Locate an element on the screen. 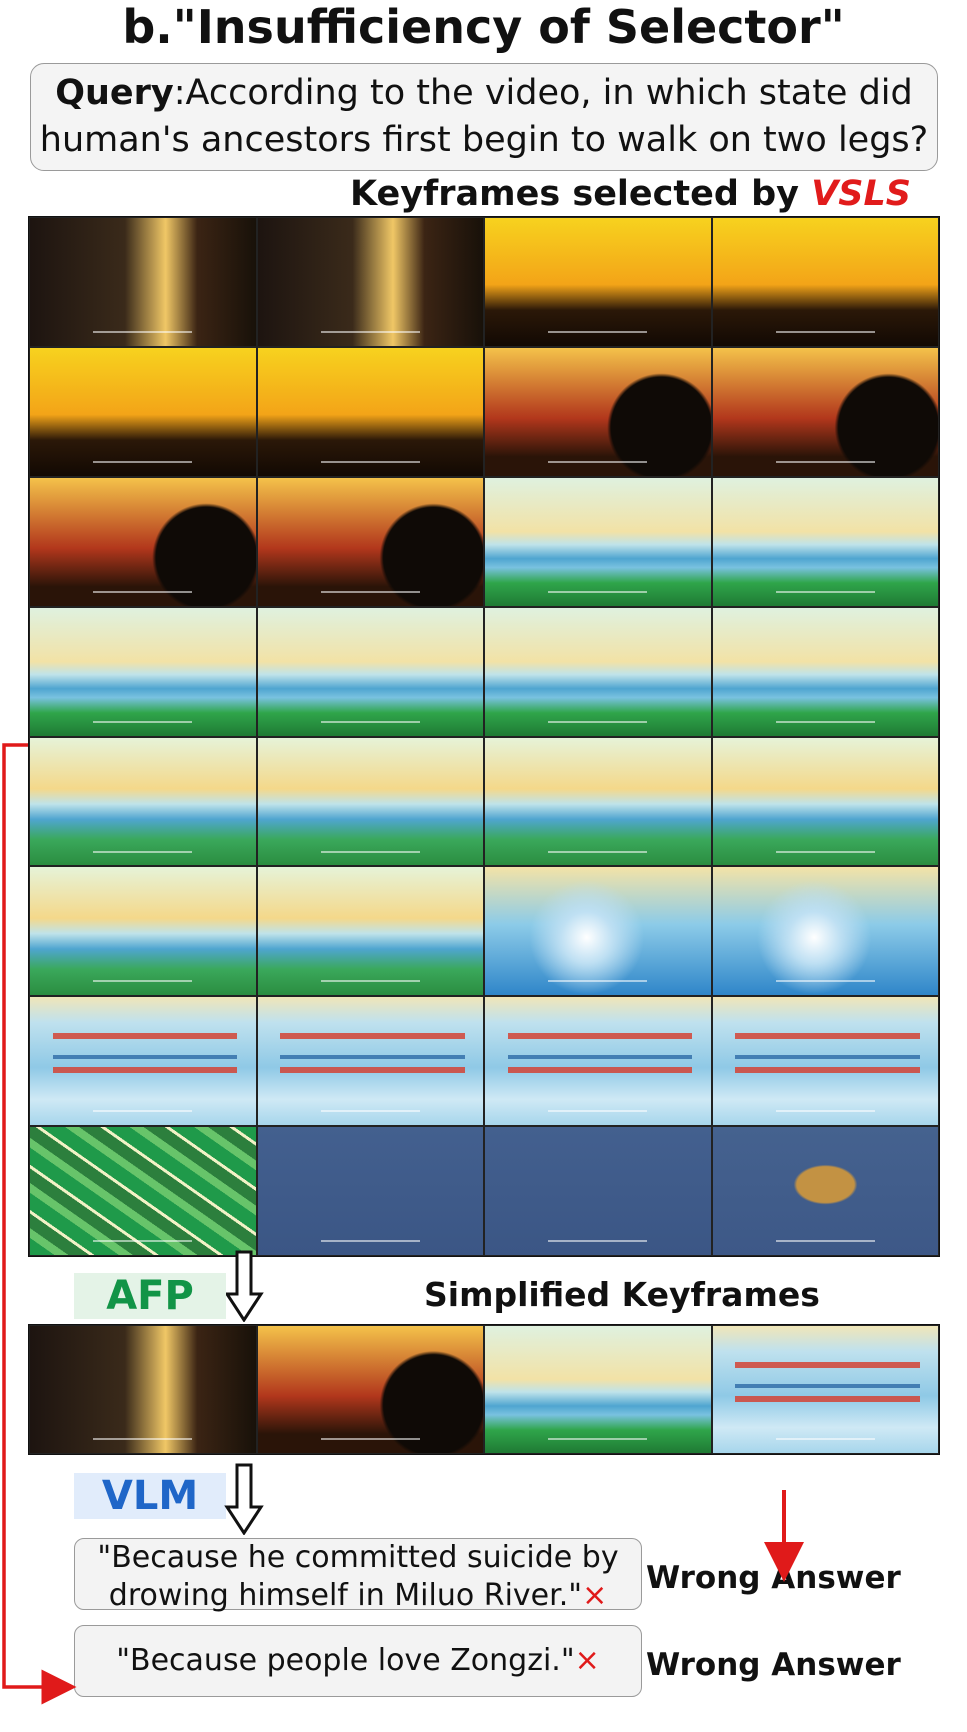 The height and width of the screenshot is (1732, 967). answer-text-2: "Because people love Zongzi." is located at coordinates (345, 1660).